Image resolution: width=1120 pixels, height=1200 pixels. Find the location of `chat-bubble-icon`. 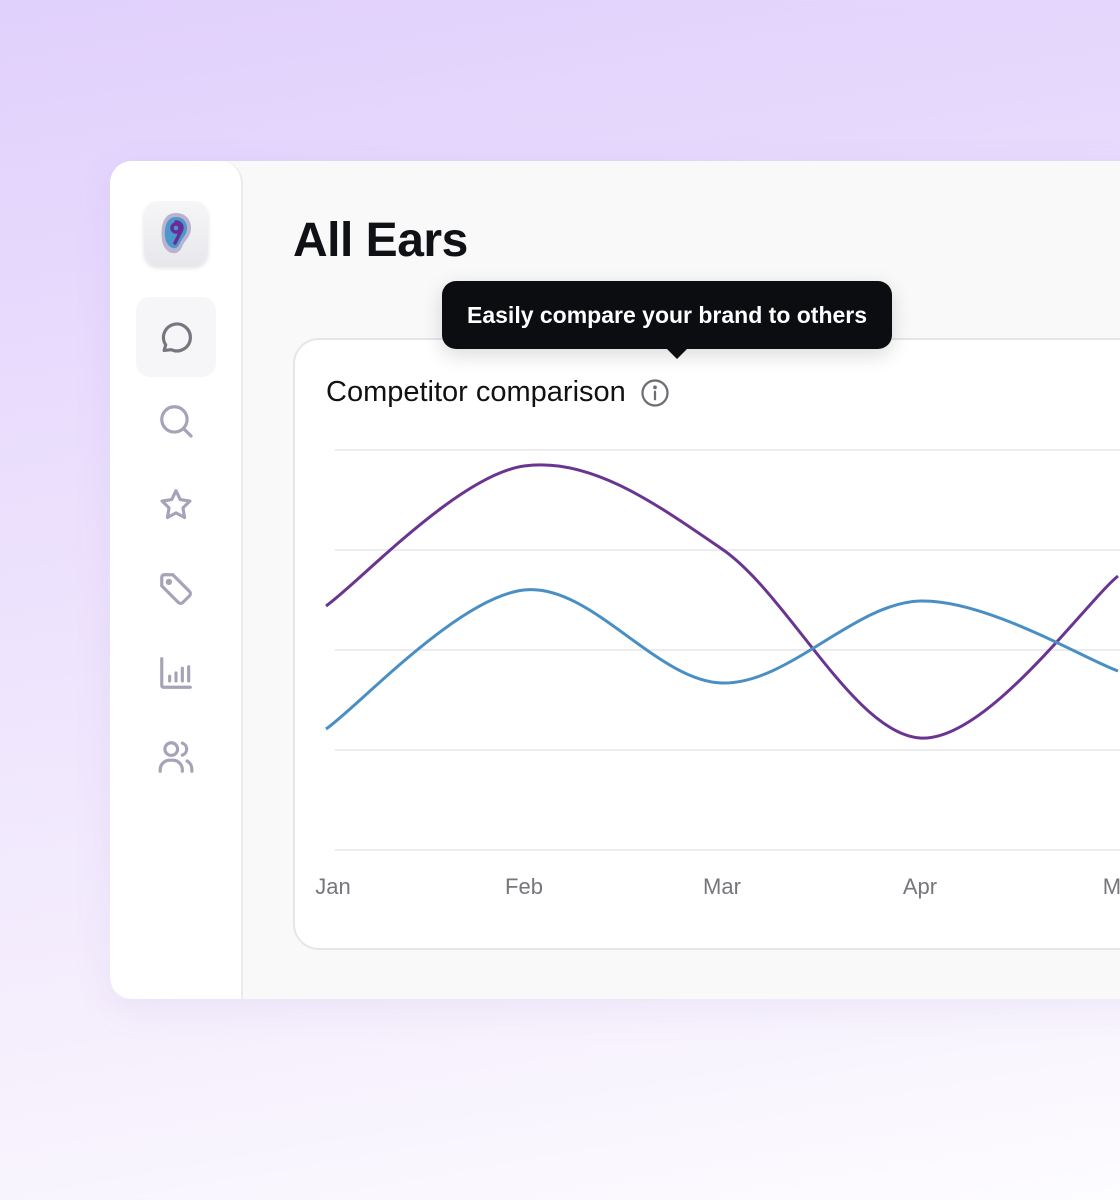

chat-bubble-icon is located at coordinates (176, 337).